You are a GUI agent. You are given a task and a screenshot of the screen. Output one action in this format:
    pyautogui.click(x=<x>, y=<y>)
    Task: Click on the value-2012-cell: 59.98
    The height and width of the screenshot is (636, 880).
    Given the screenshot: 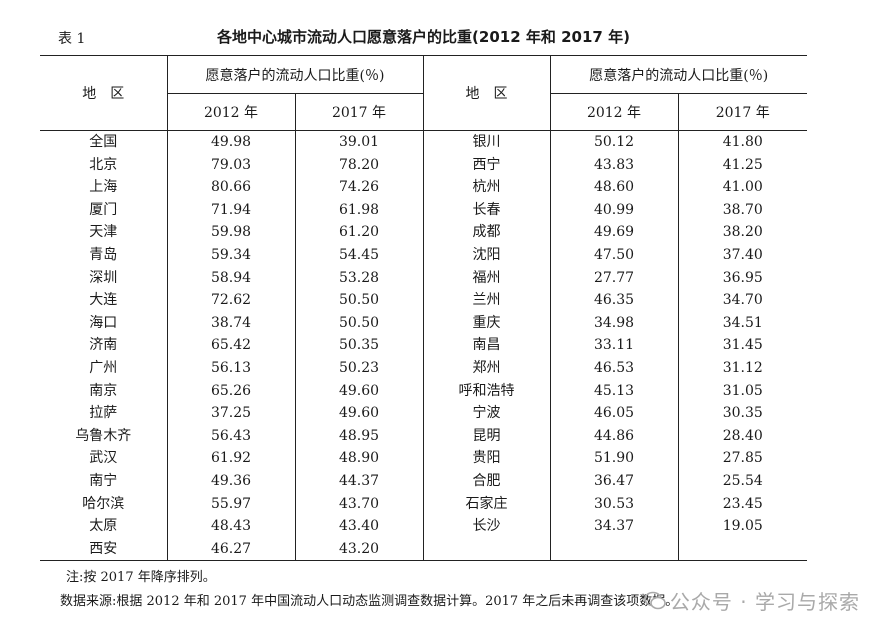 What is the action you would take?
    pyautogui.click(x=231, y=232)
    